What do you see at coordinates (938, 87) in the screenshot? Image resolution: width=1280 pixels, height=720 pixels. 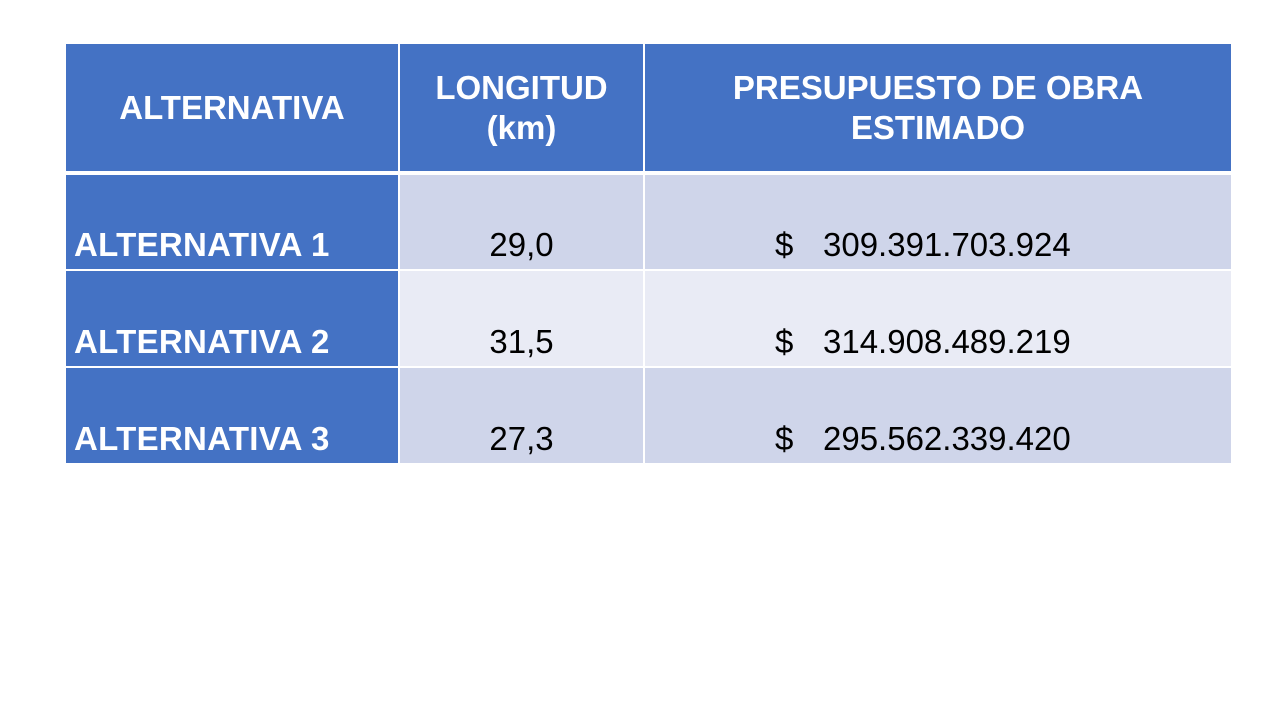 I see `header-budget-line1: PRESUPUESTO DE OBRA` at bounding box center [938, 87].